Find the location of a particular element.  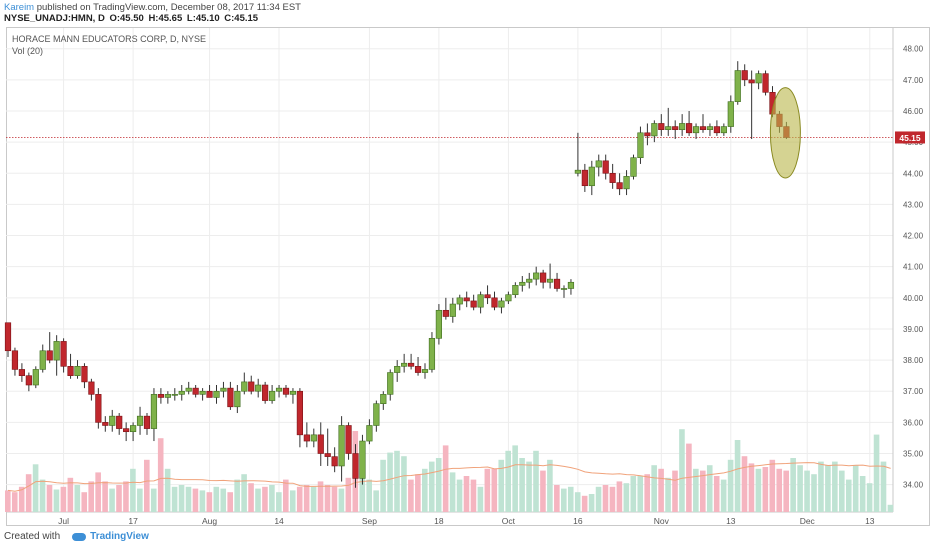

ohlc-close: C:45.15 is located at coordinates (241, 18).